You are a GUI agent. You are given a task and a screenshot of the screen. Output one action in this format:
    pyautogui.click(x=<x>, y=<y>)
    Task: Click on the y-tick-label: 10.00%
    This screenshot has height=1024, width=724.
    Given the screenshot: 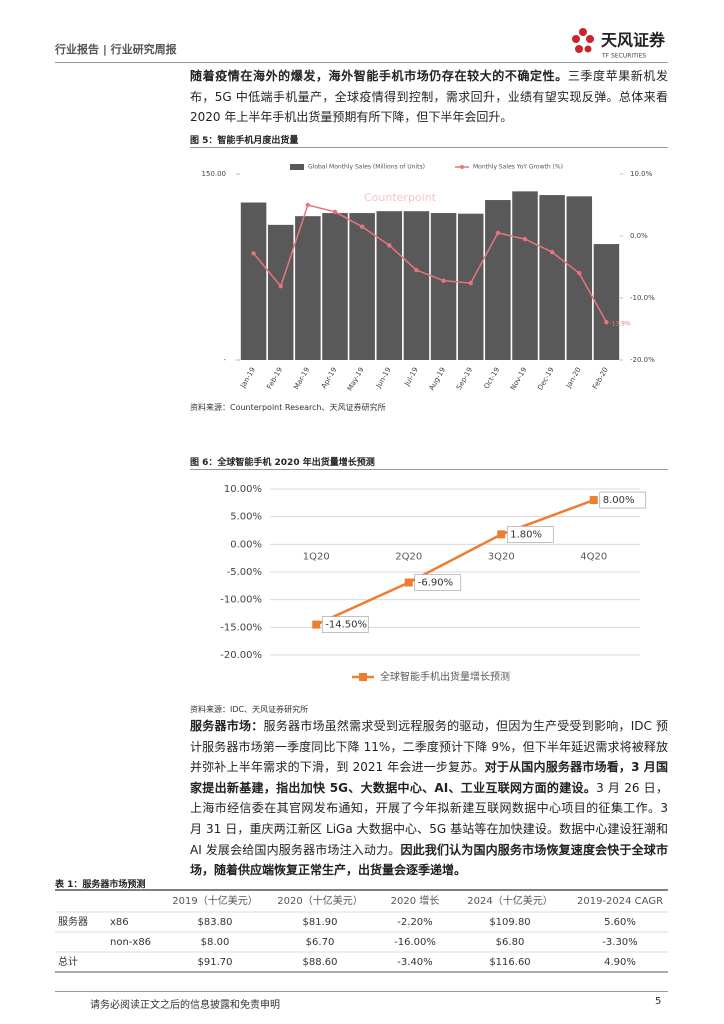 What is the action you would take?
    pyautogui.click(x=243, y=489)
    